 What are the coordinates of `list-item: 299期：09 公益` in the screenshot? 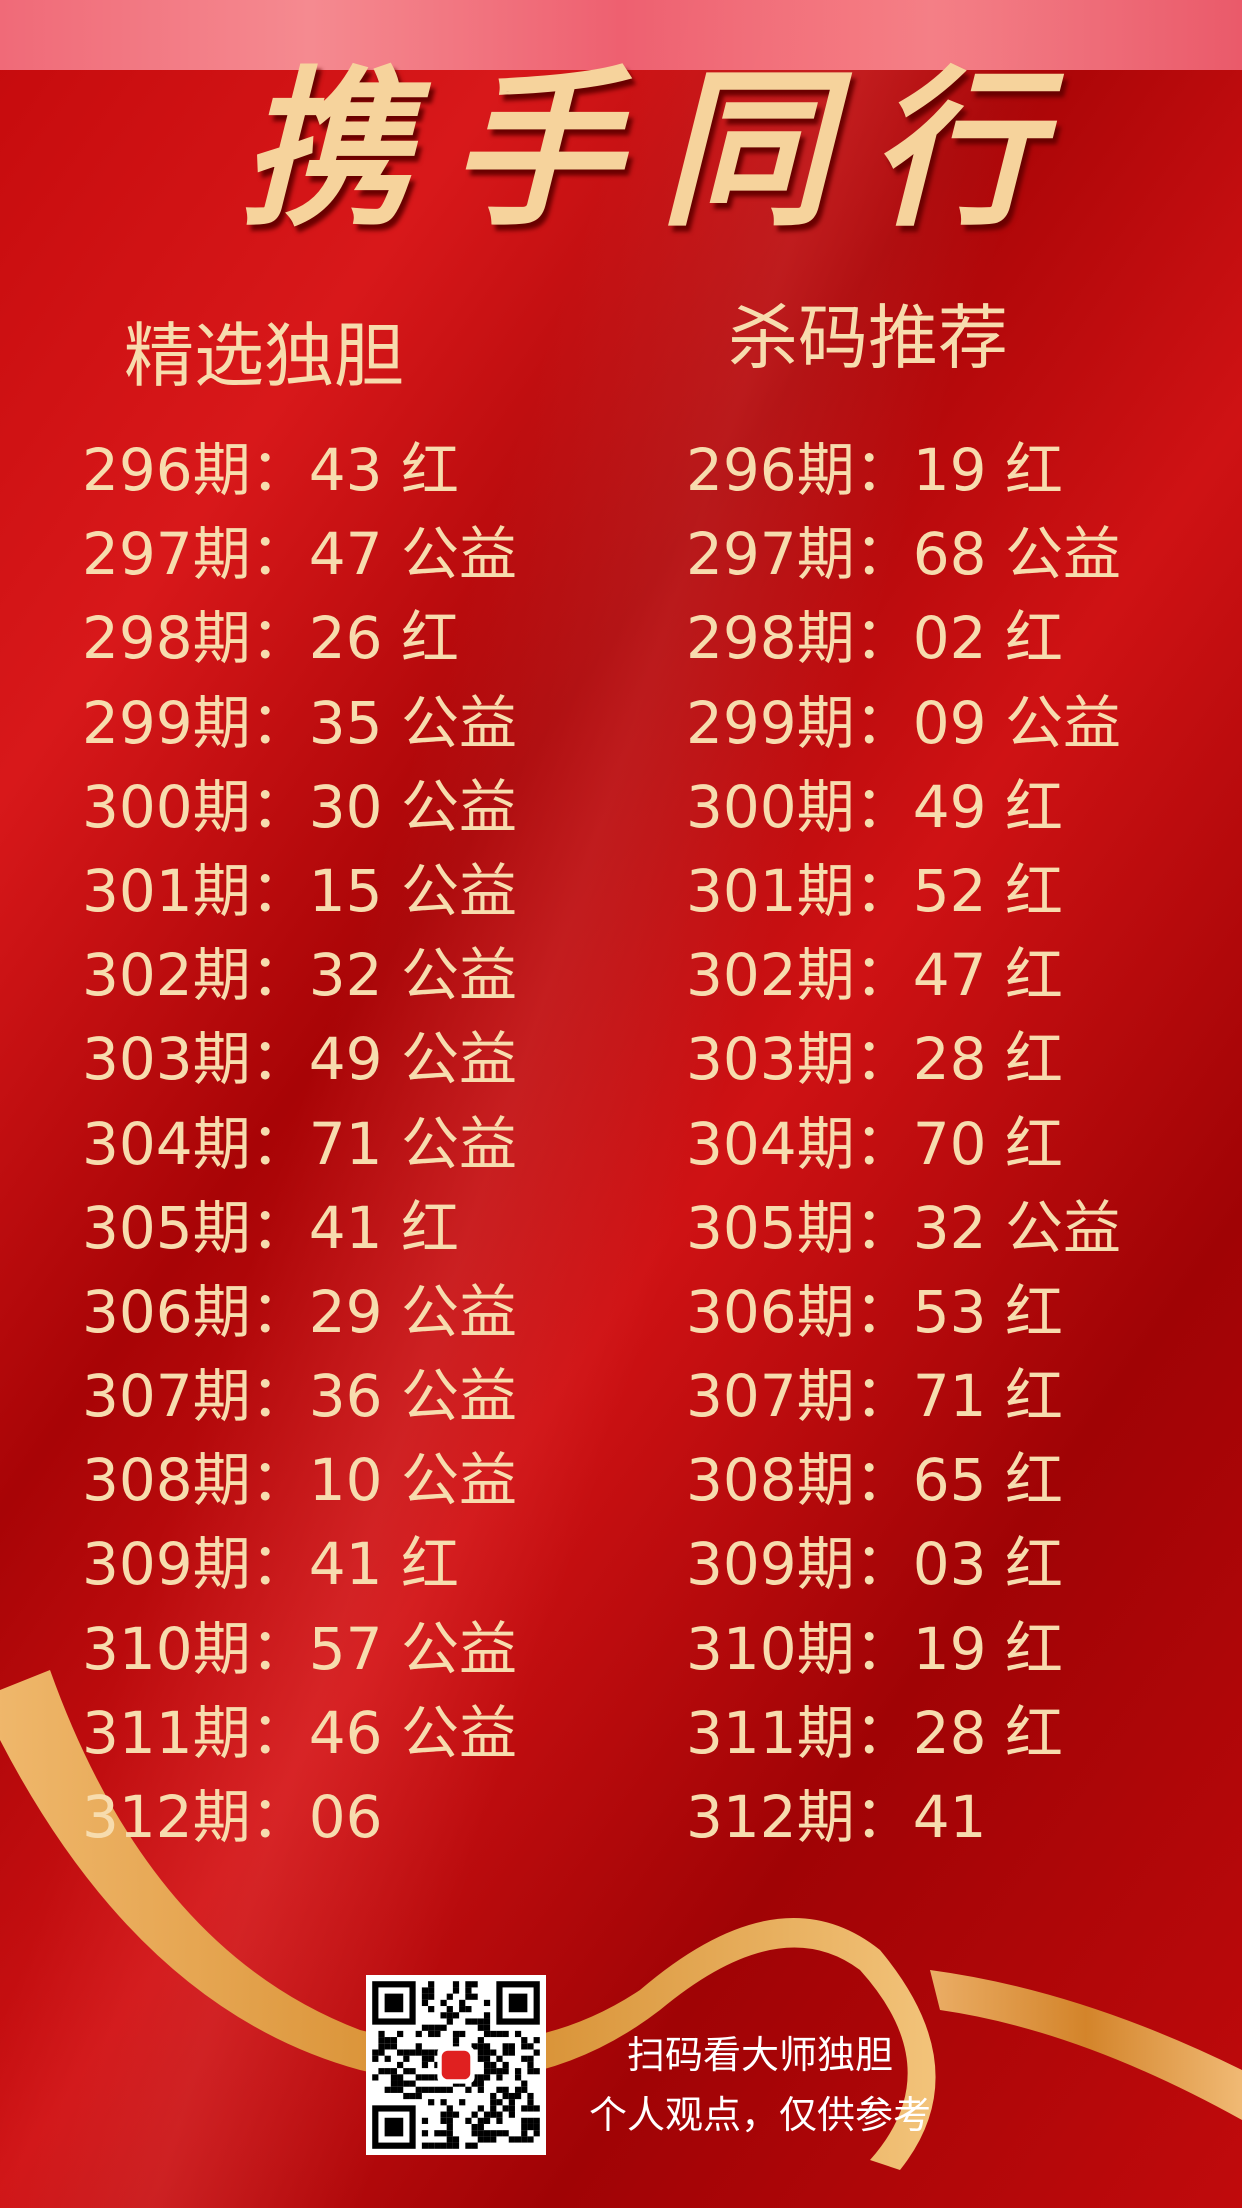 It's located at (903, 722).